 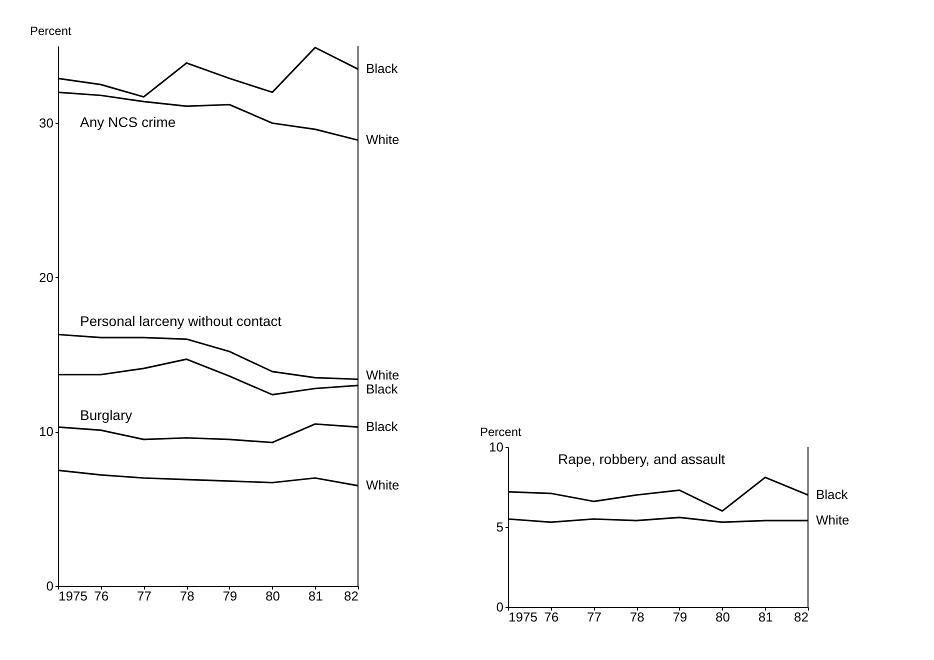 What do you see at coordinates (642, 459) in the screenshot?
I see `annotation: Rape, robbery, and assault` at bounding box center [642, 459].